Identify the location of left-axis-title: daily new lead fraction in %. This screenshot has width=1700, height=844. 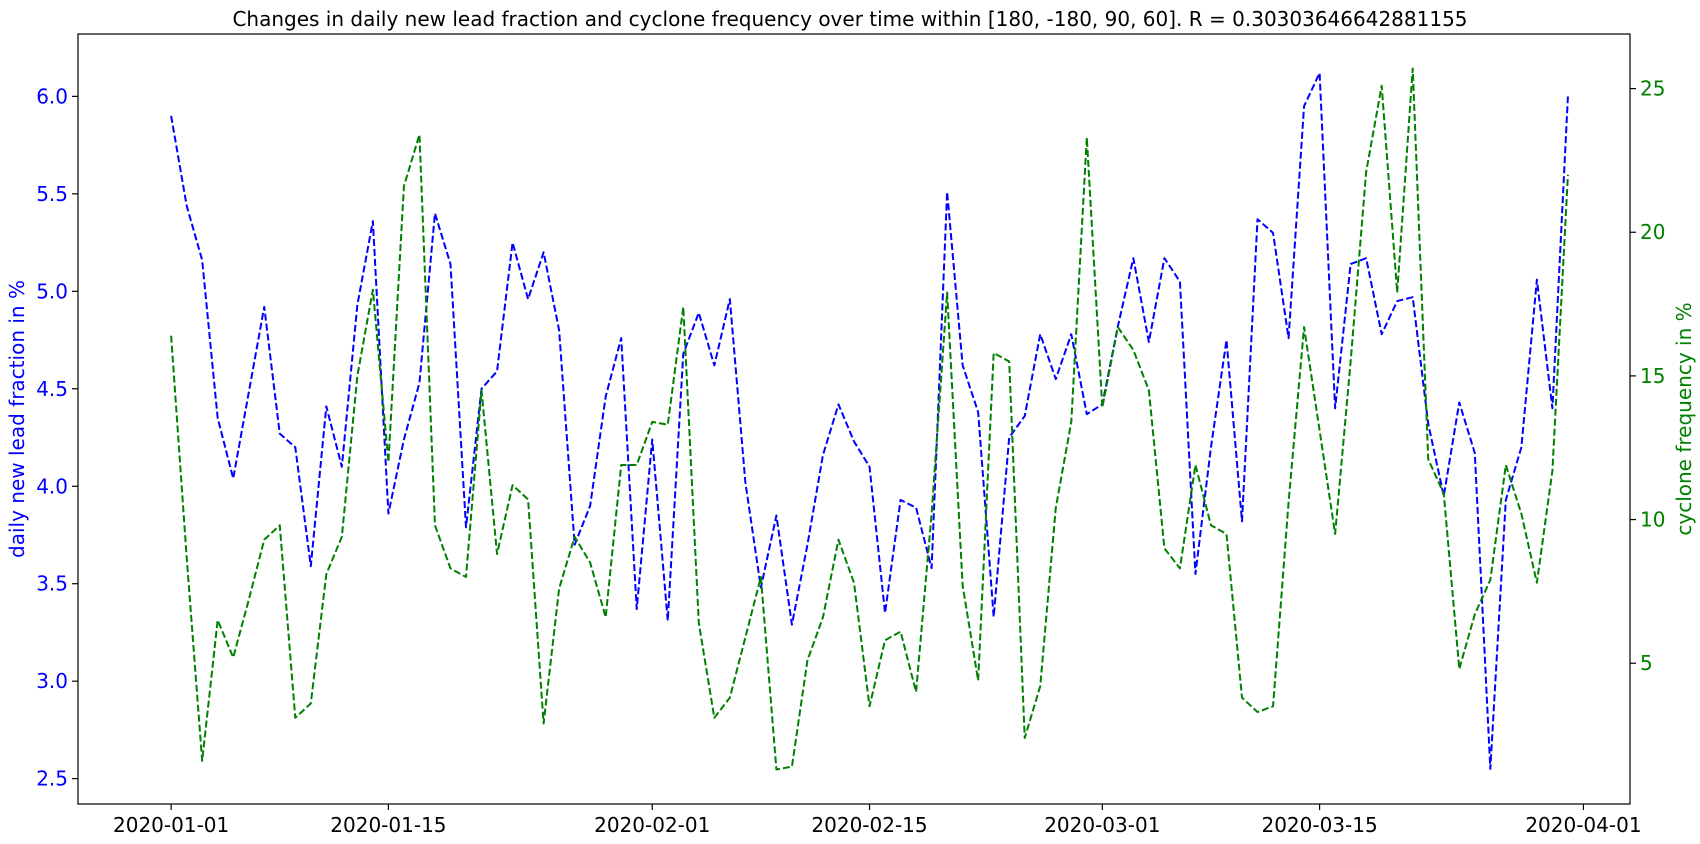
(17, 419).